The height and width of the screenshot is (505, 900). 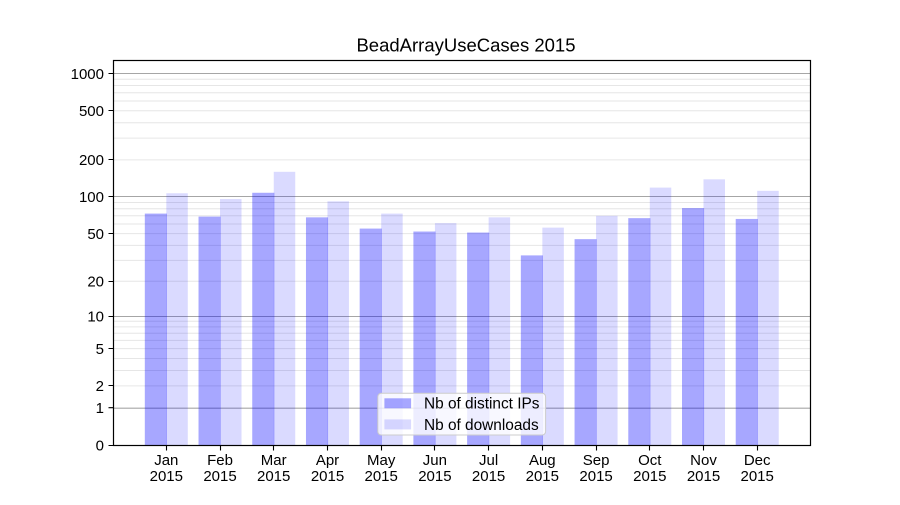 What do you see at coordinates (703, 460) in the screenshot?
I see `svg-text: Nov` at bounding box center [703, 460].